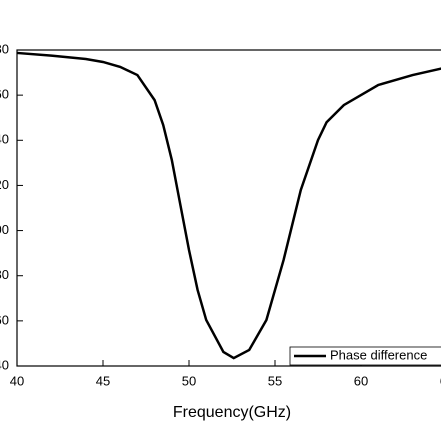 The width and height of the screenshot is (441, 441). I want to click on x-tick-label: 60, so click(361, 380).